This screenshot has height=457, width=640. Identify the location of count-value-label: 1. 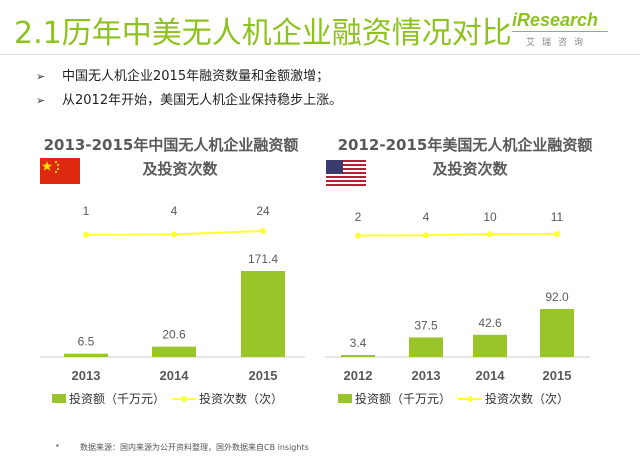
(86, 211).